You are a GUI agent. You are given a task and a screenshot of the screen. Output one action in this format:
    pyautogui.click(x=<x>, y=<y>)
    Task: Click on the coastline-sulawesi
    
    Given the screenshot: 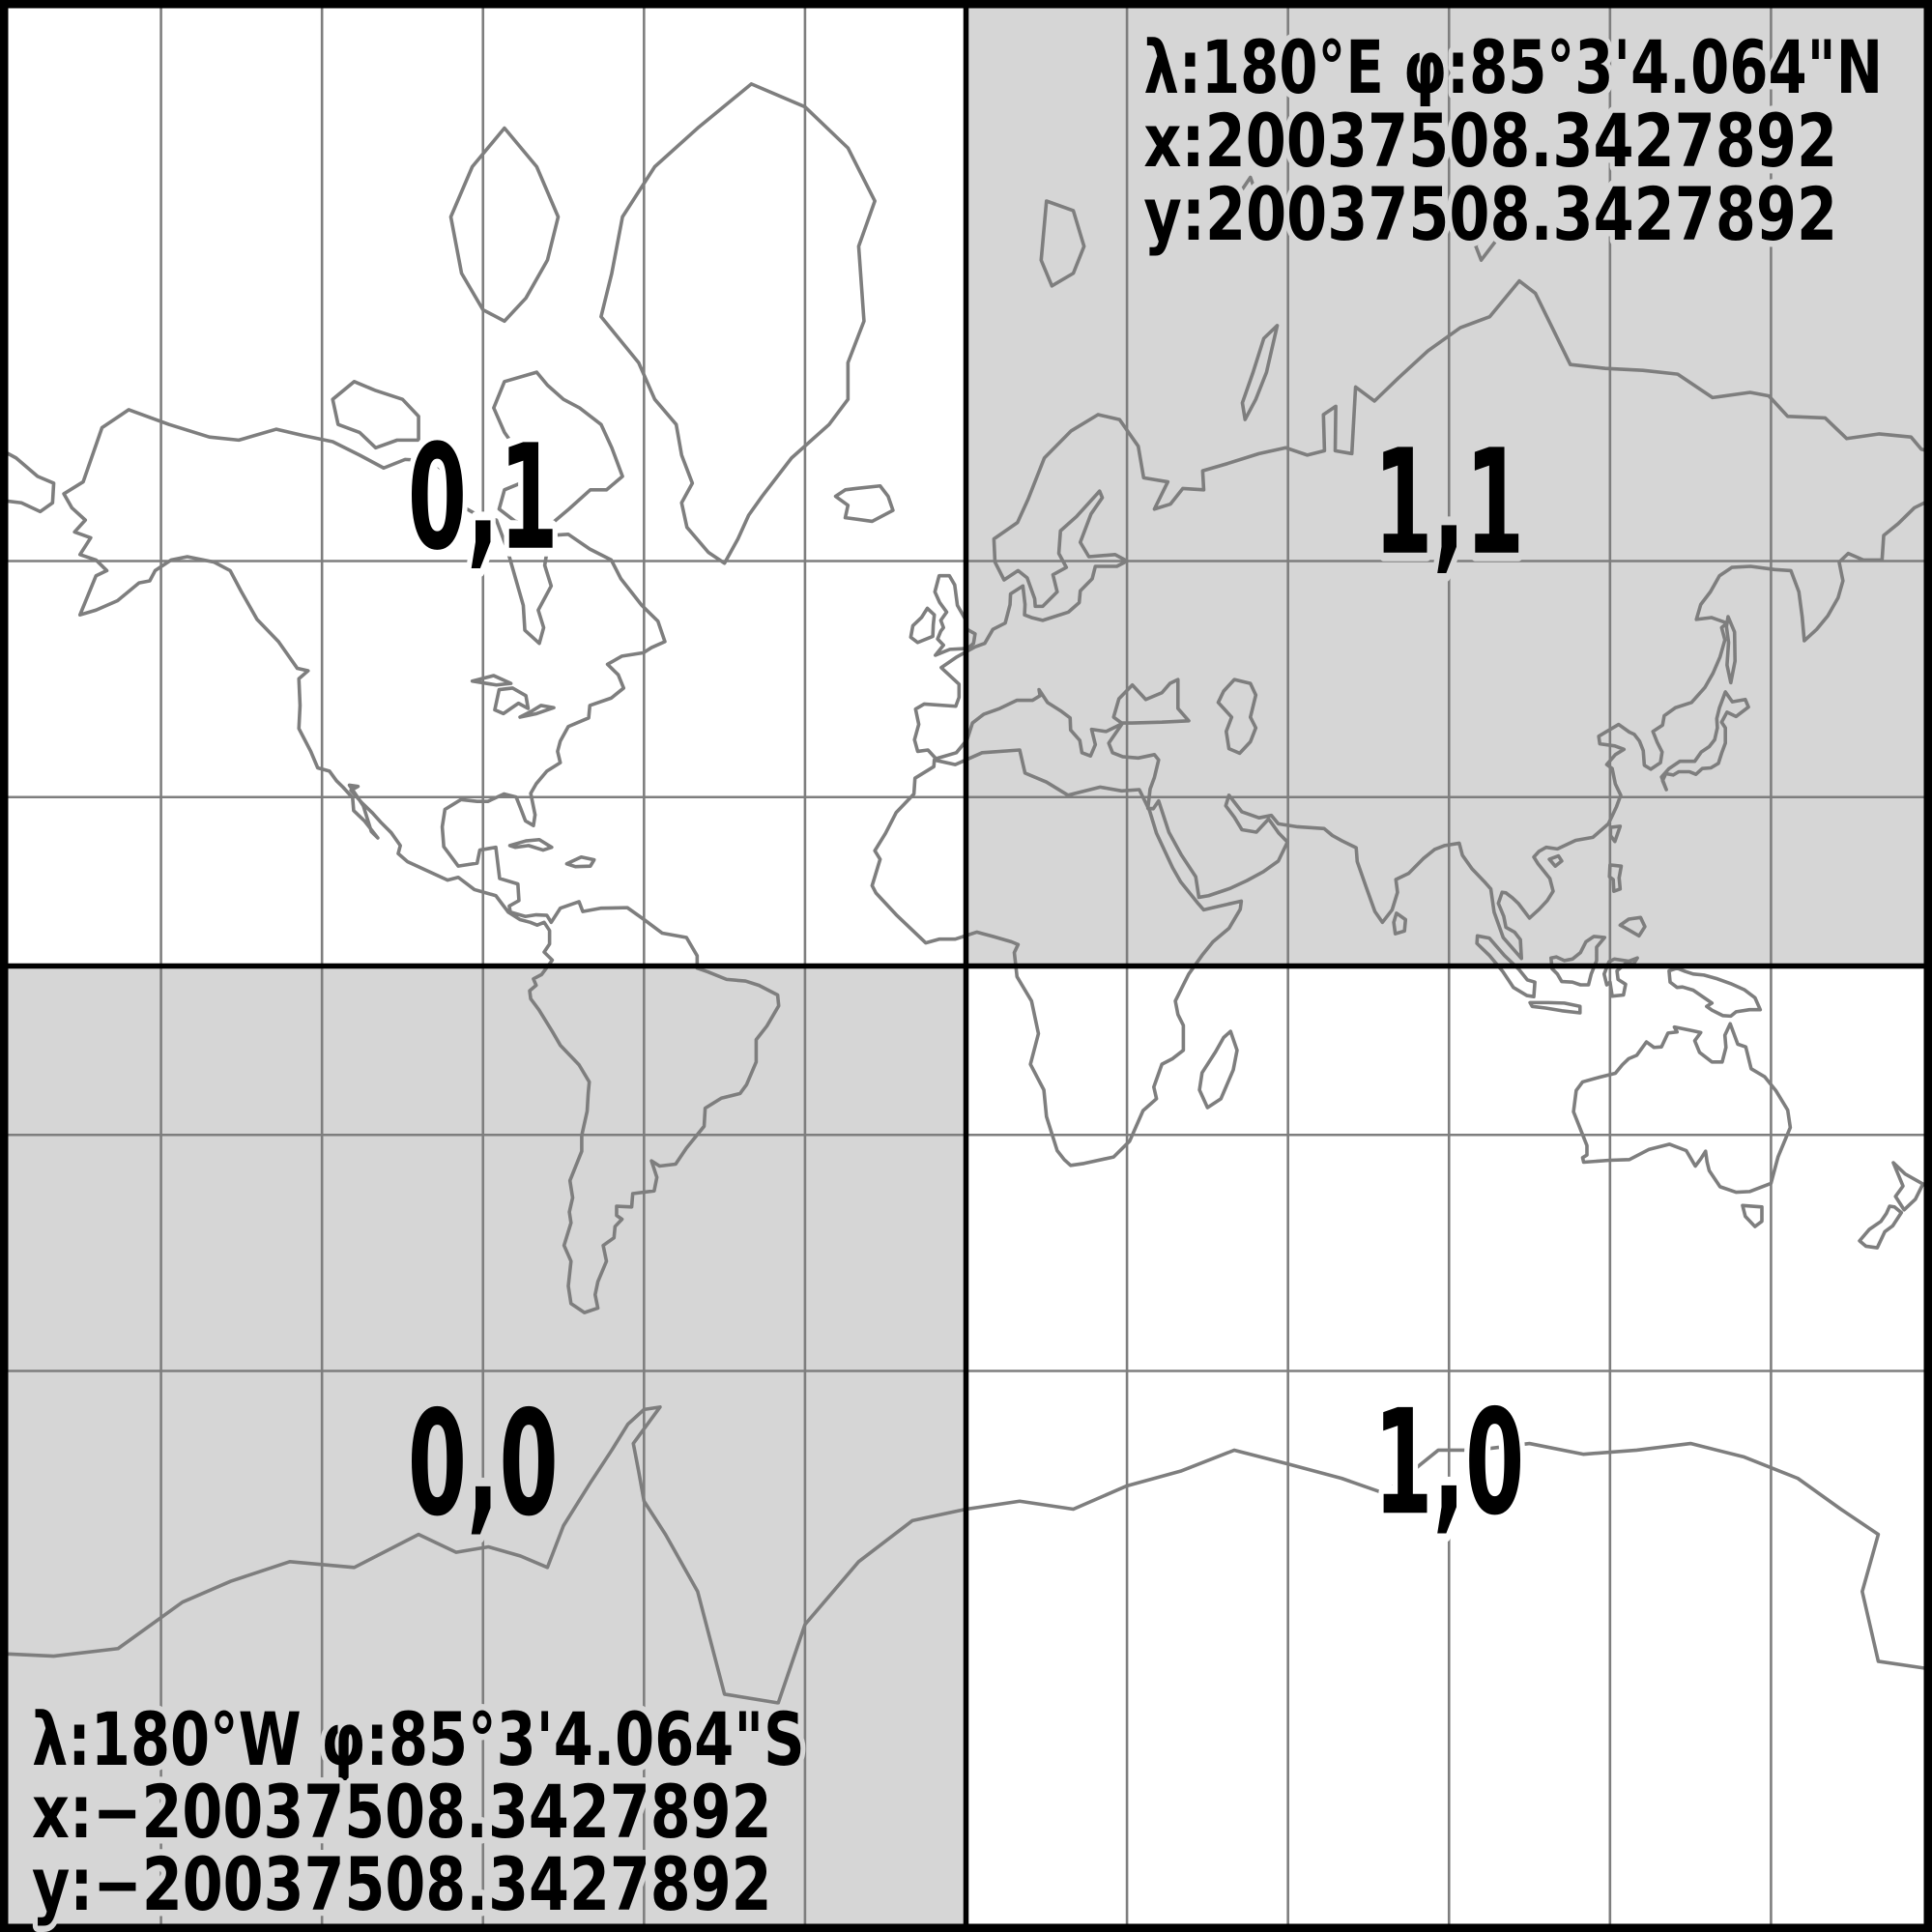 What is the action you would take?
    pyautogui.click(x=1620, y=977)
    